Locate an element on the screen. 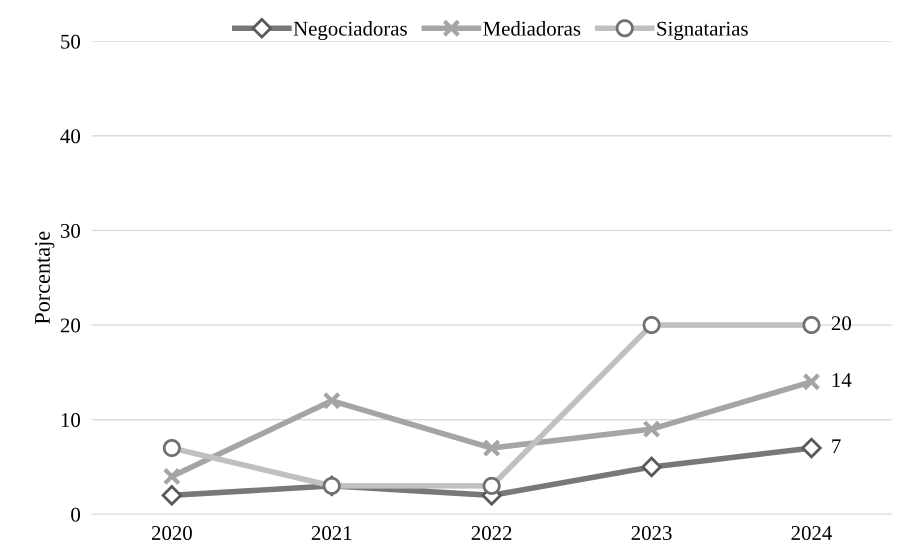 This screenshot has height=550, width=919. y-tick-label: 40 is located at coordinates (70, 136).